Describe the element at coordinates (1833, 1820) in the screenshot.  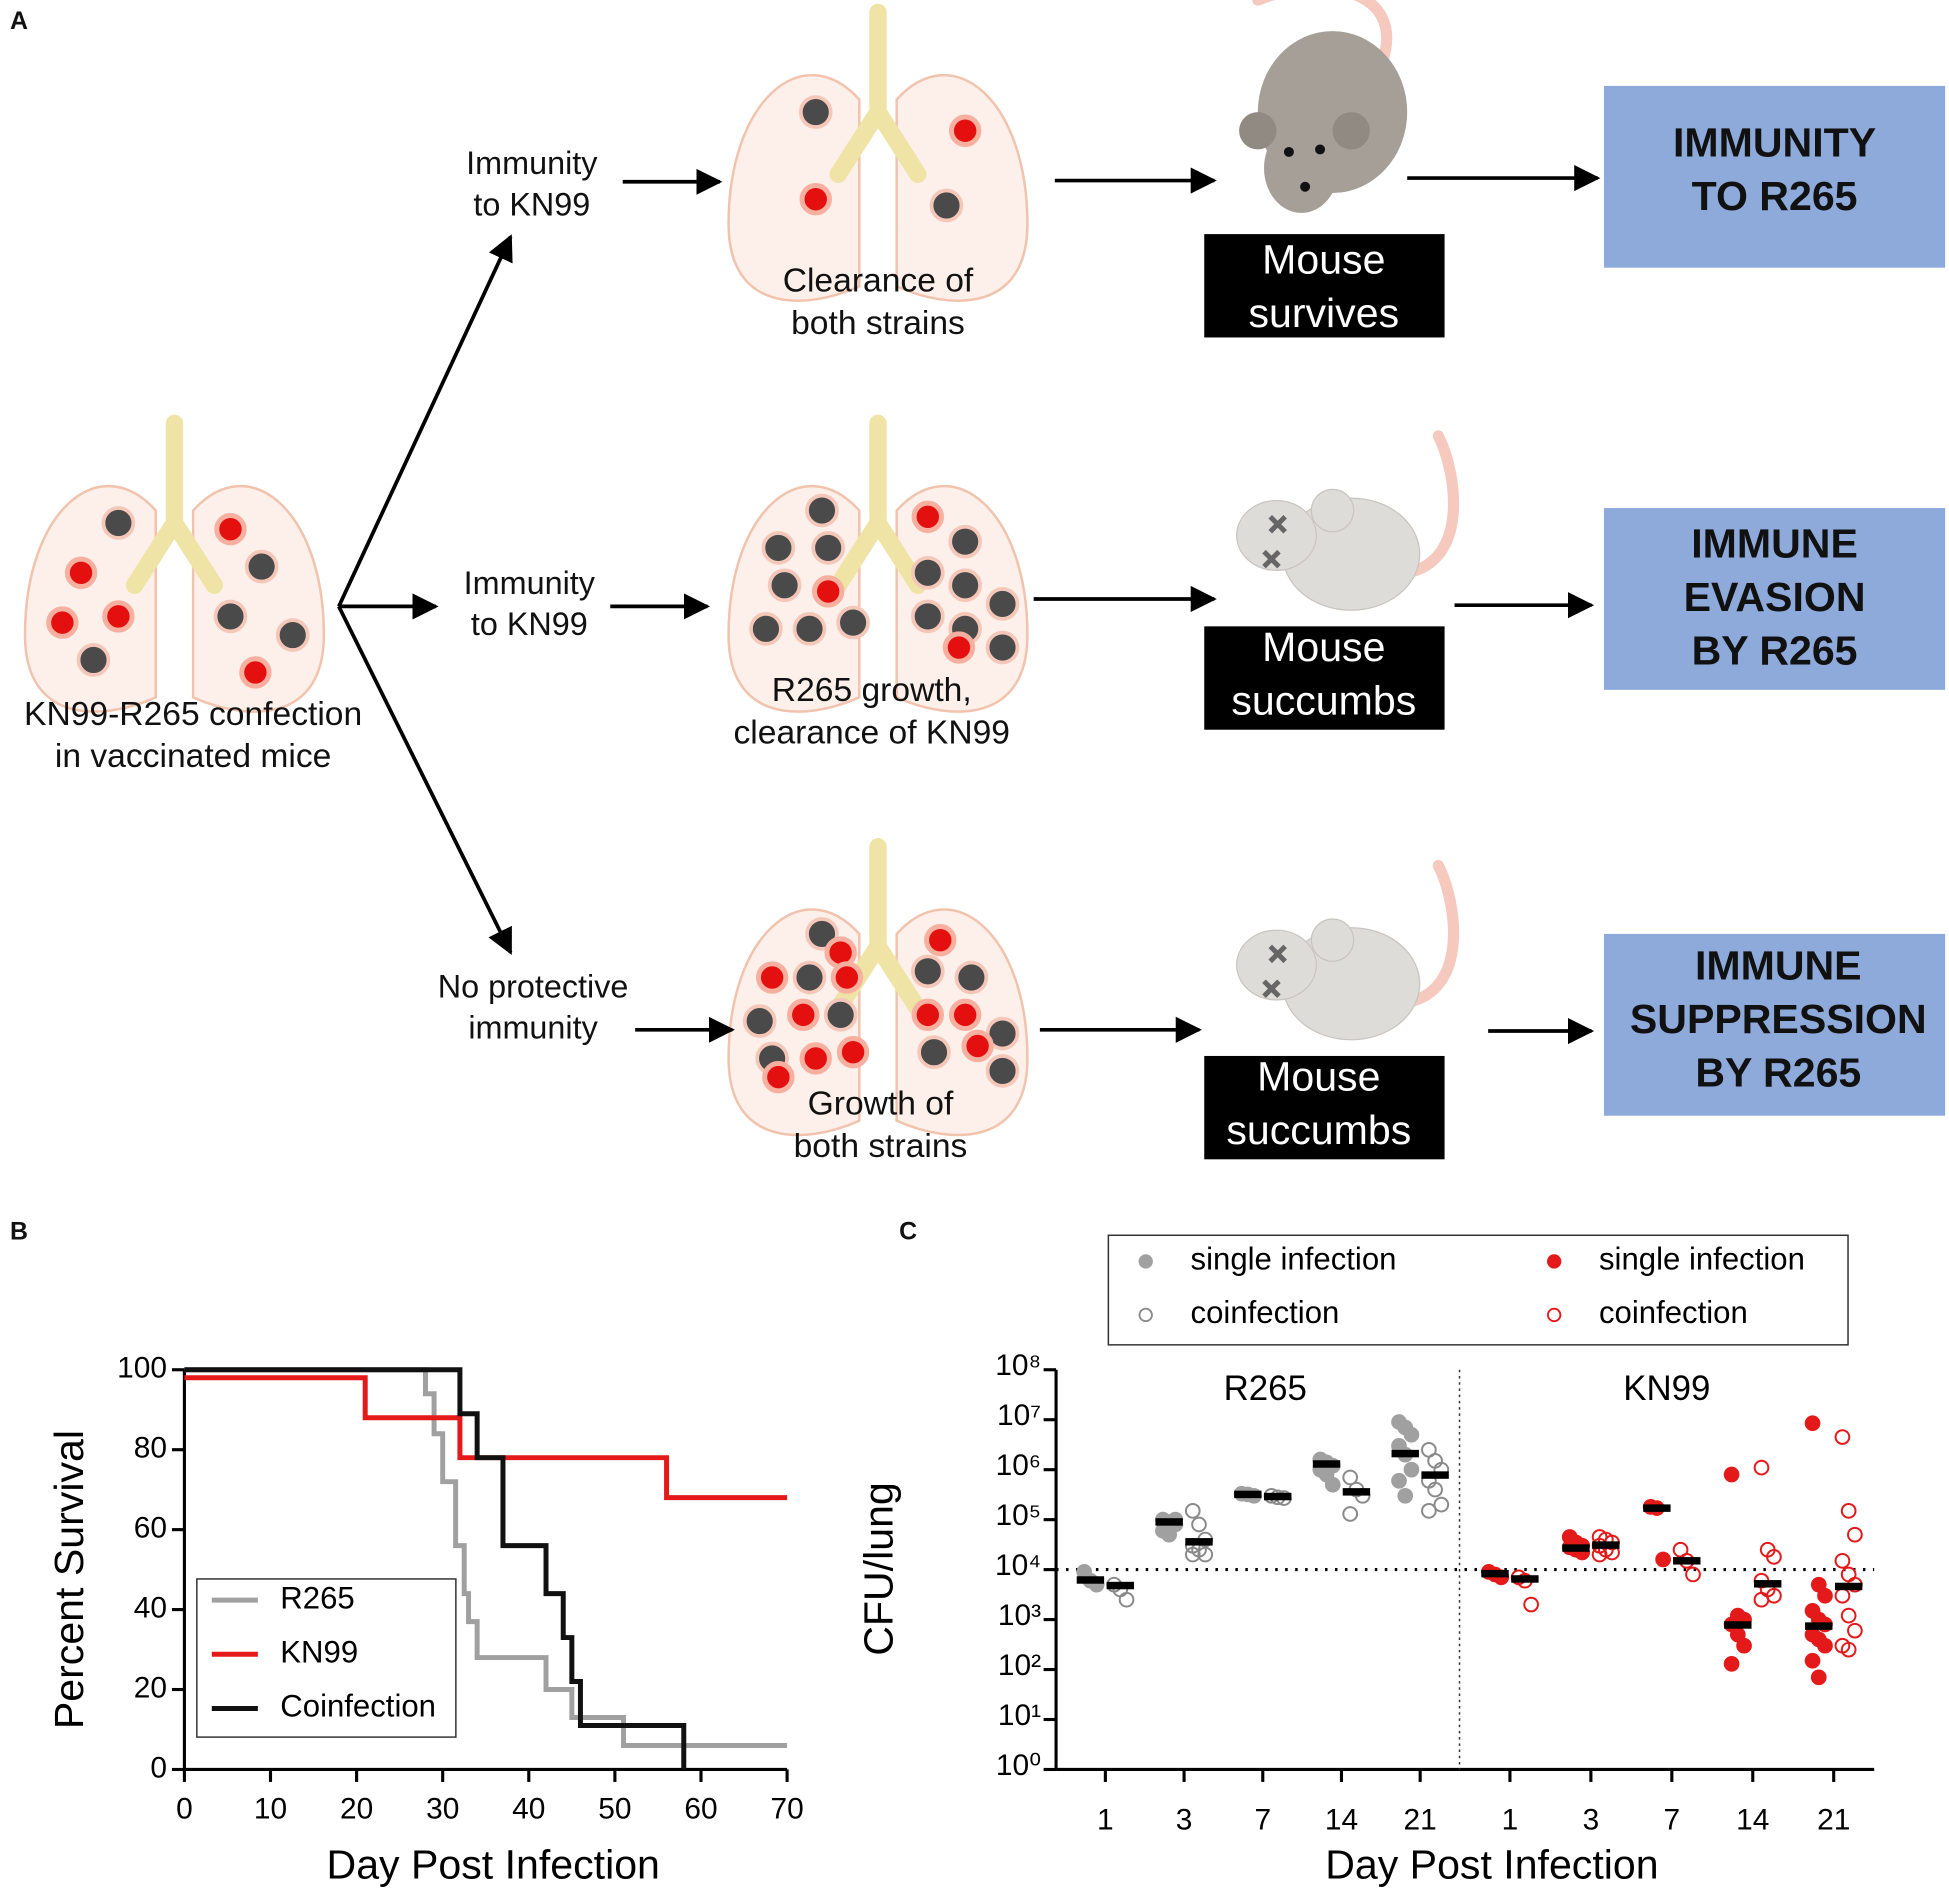
I see `x-tick-label: 21` at that location.